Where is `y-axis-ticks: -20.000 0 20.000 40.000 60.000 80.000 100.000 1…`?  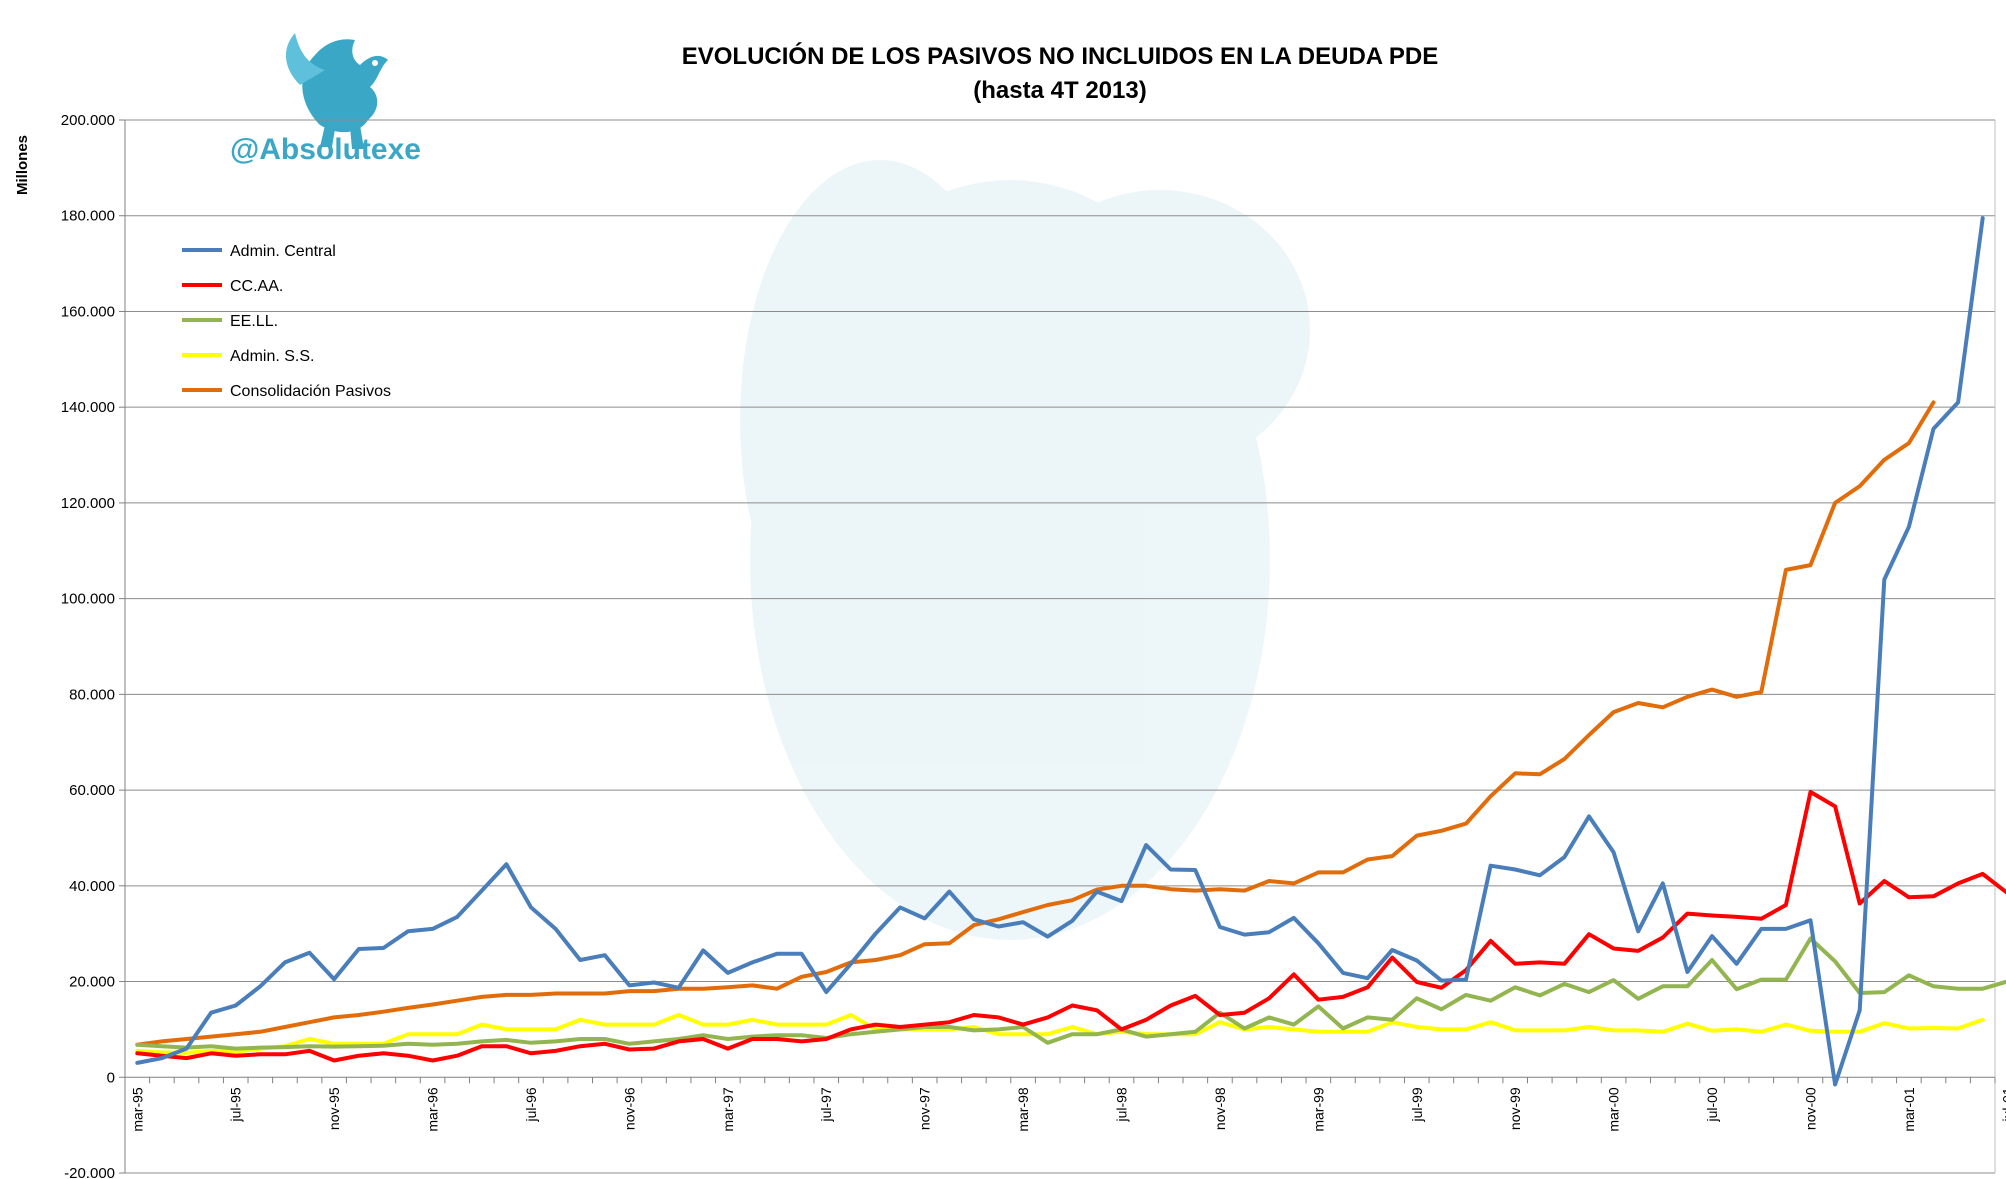
y-axis-ticks: -20.000 0 20.000 40.000 60.000 80.000 100.000 1… is located at coordinates (93, 645).